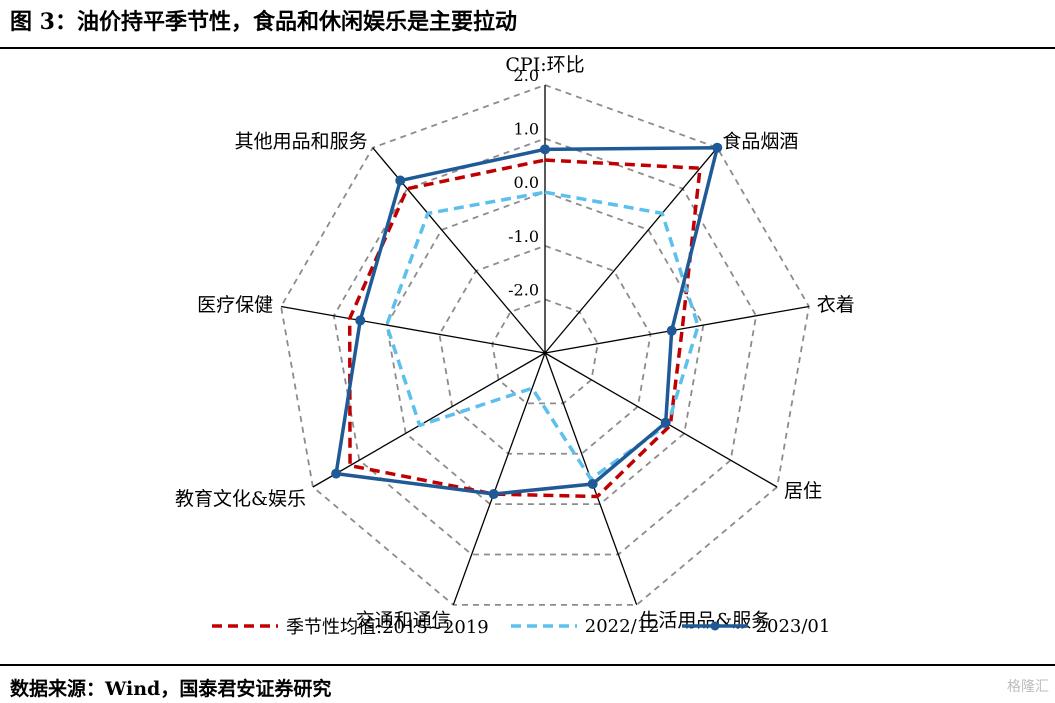  Describe the element at coordinates (171, 689) in the screenshot. I see `source-note: 数据来源：Wind，国泰君安证券研究` at that location.